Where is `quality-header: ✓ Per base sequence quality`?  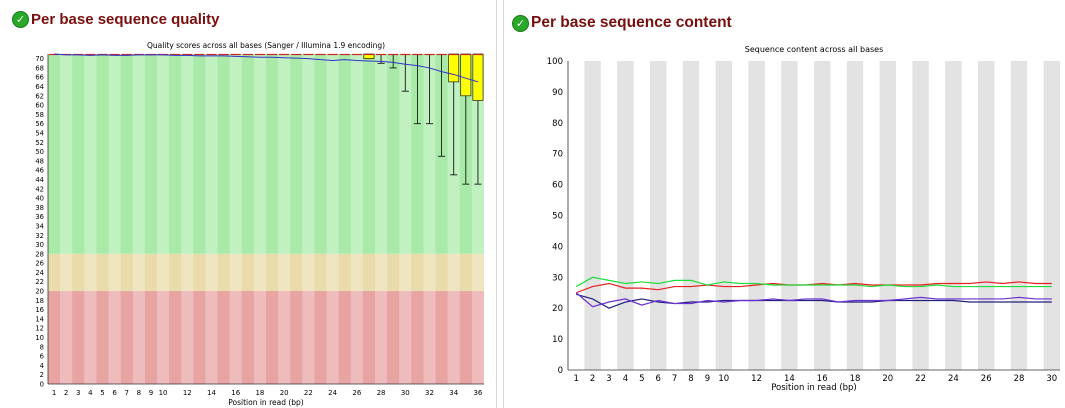
quality-header: ✓ Per base sequence quality is located at coordinates (115, 19).